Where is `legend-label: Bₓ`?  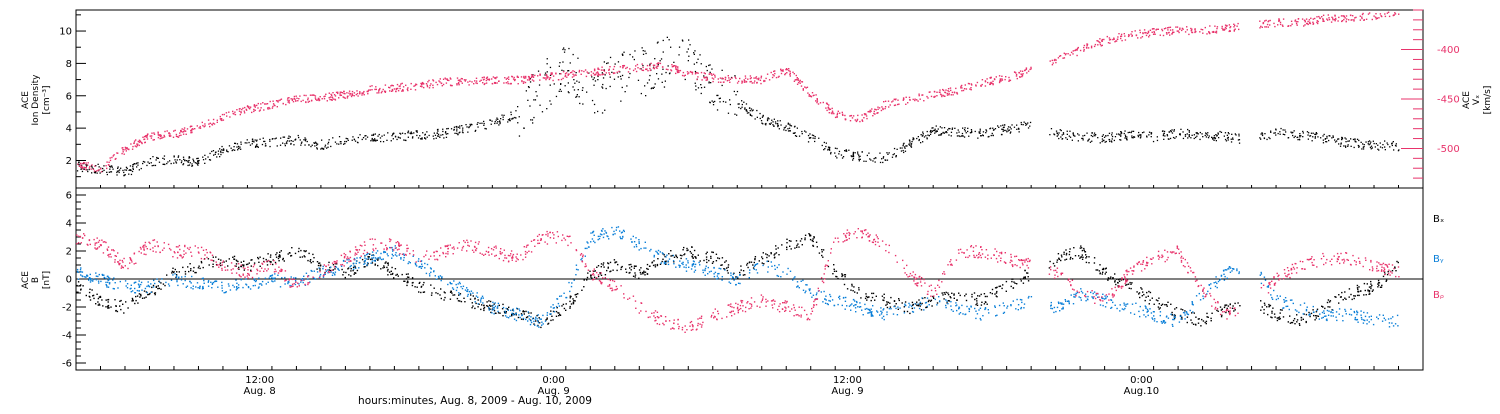
legend-label: Bₓ is located at coordinates (1438, 219).